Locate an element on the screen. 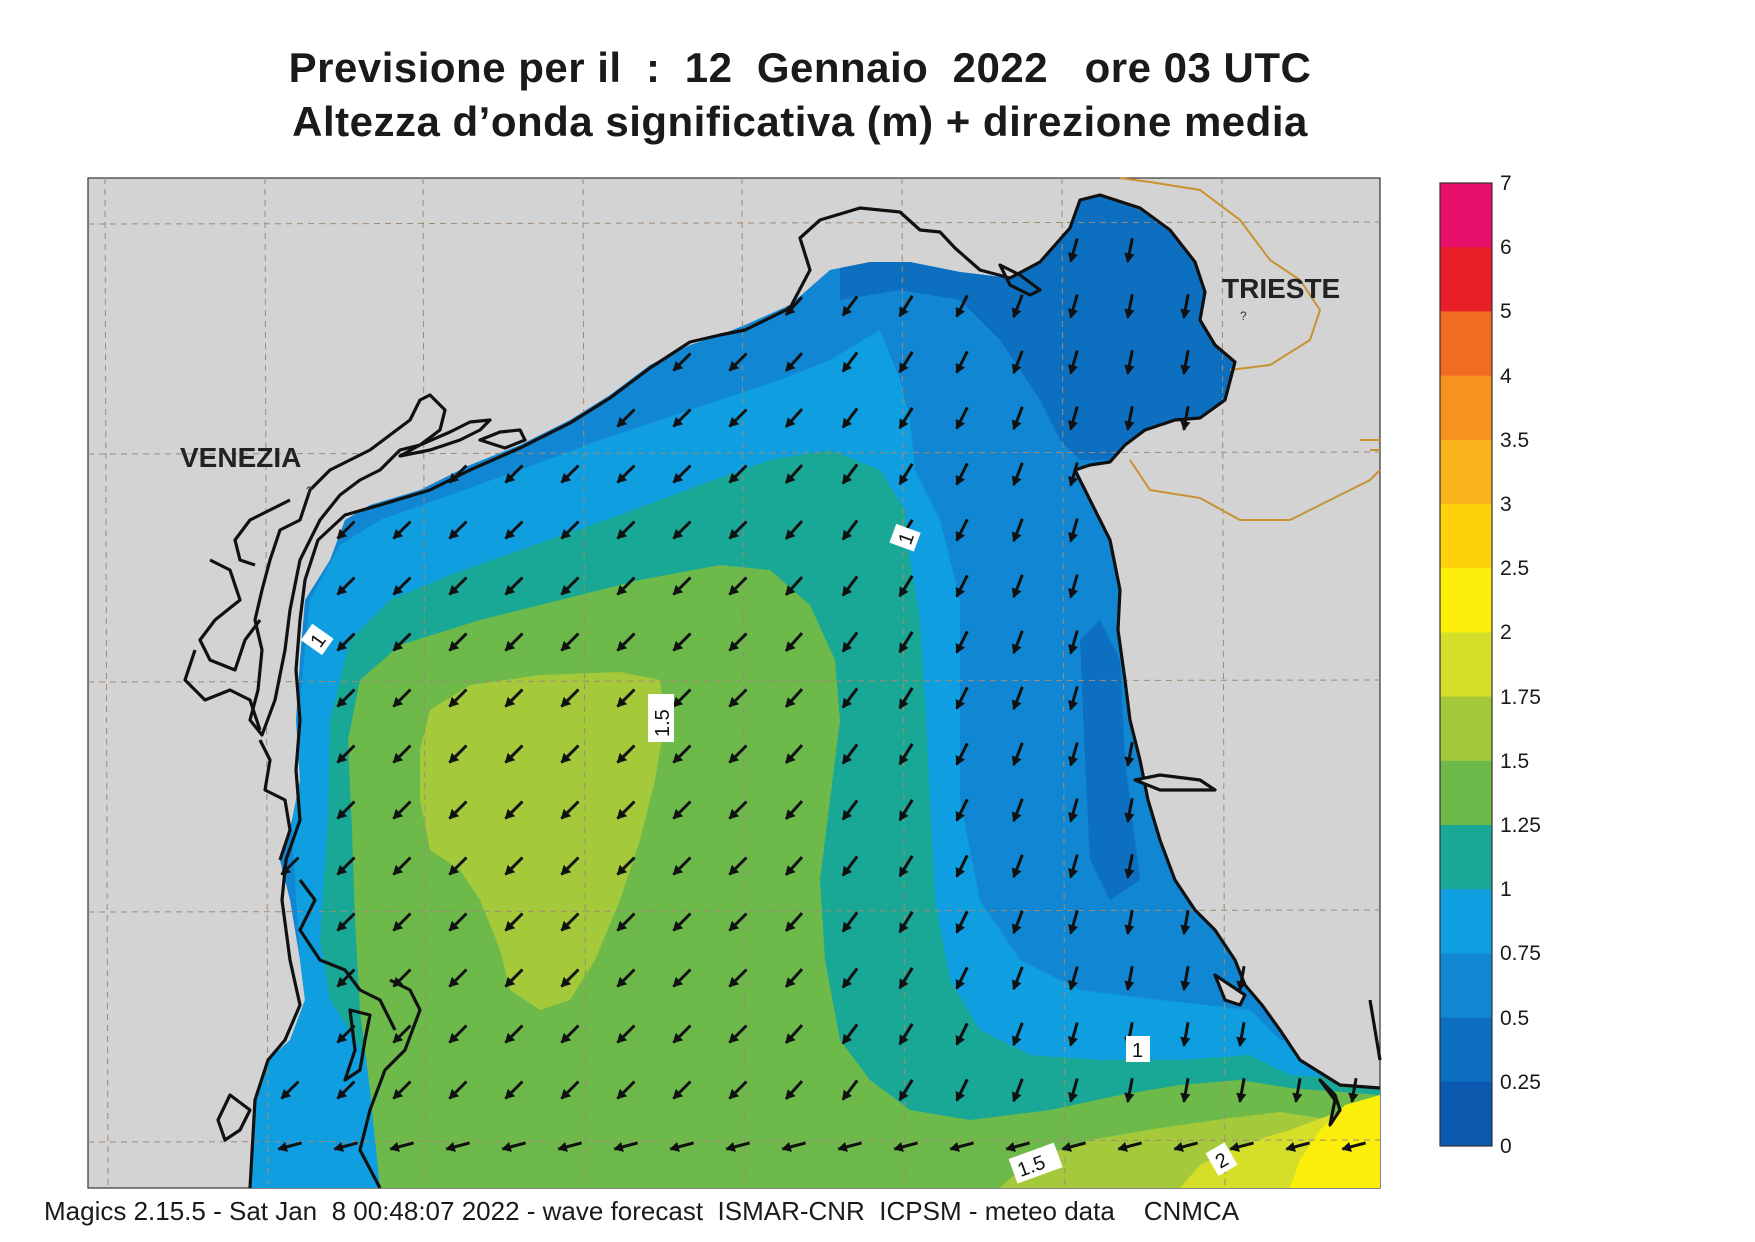  color-legend-bar is located at coordinates (1466, 664).